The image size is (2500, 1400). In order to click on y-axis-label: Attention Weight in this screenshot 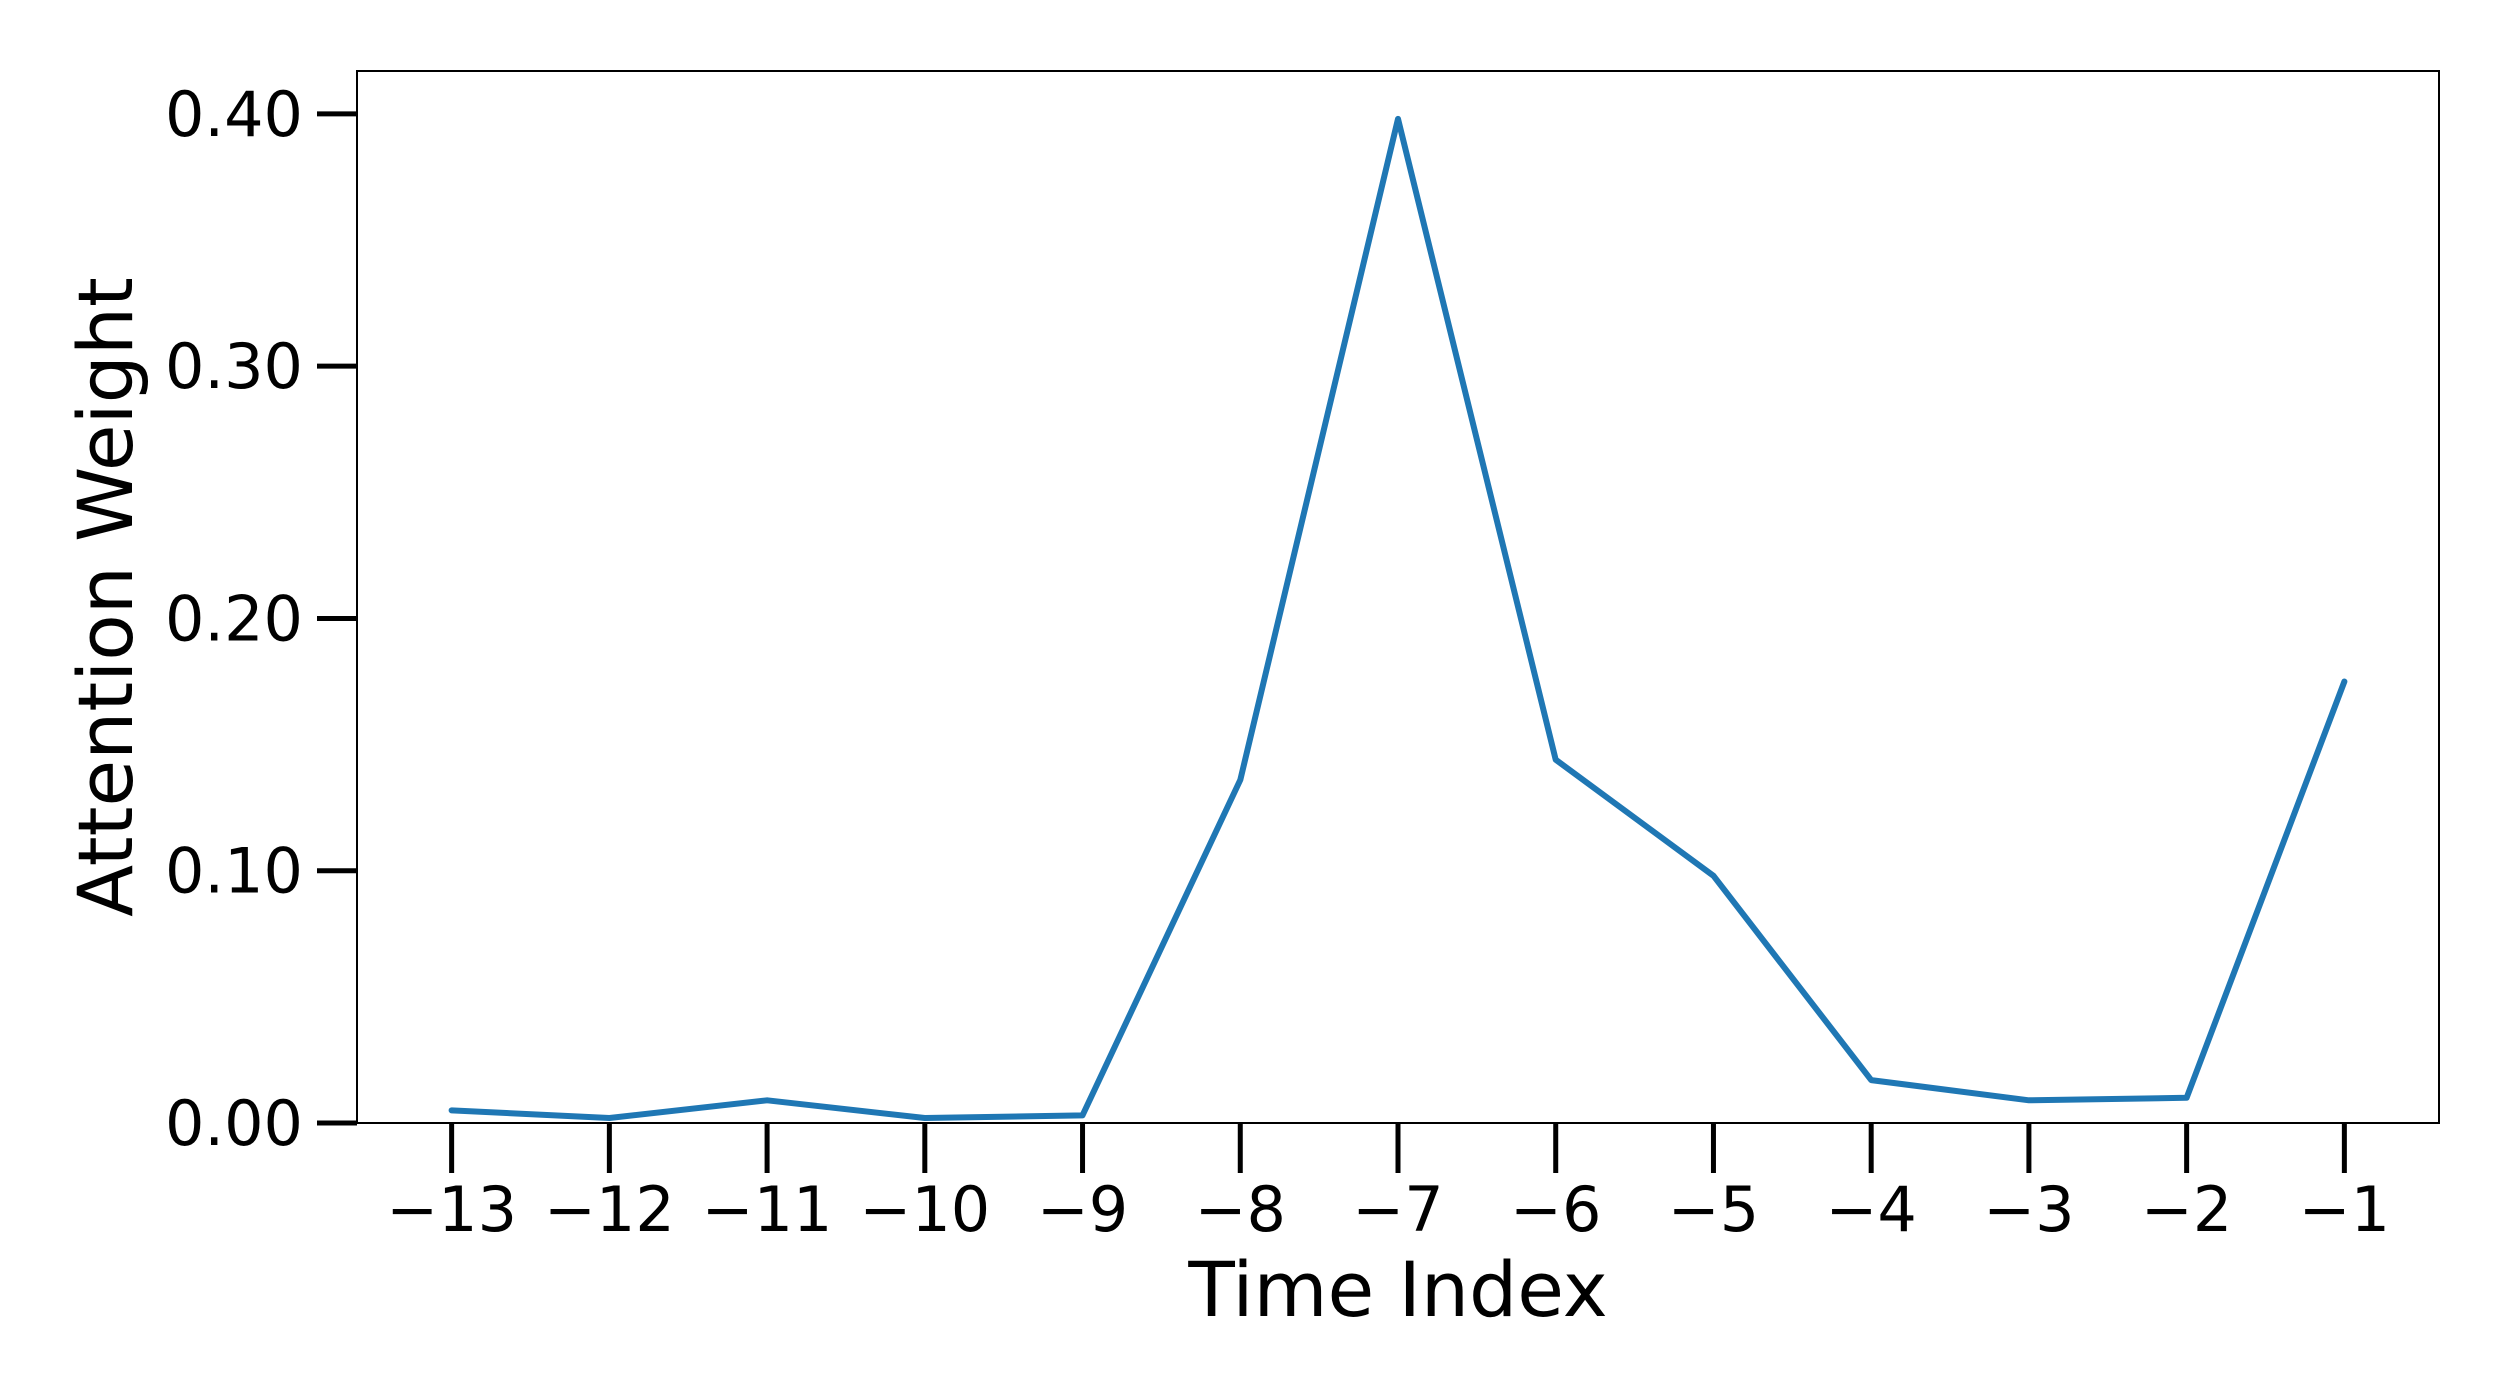, I will do `click(105, 597)`.